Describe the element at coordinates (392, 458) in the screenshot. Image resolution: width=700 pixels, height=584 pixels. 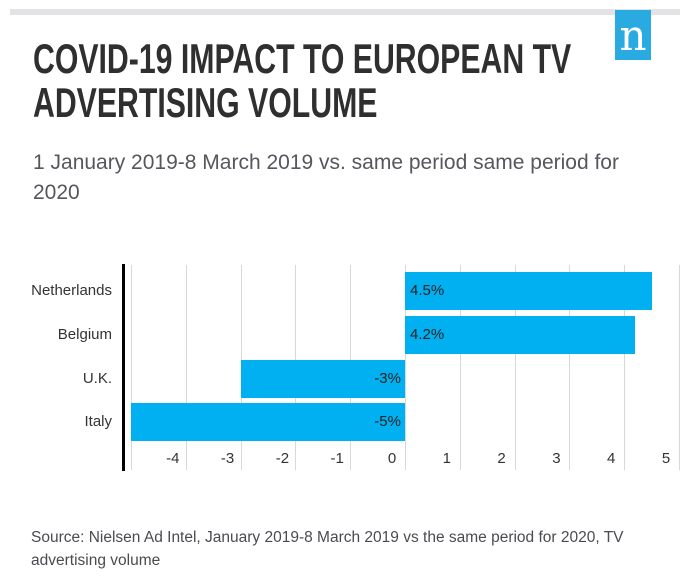
I see `x-tick-label: 0` at that location.